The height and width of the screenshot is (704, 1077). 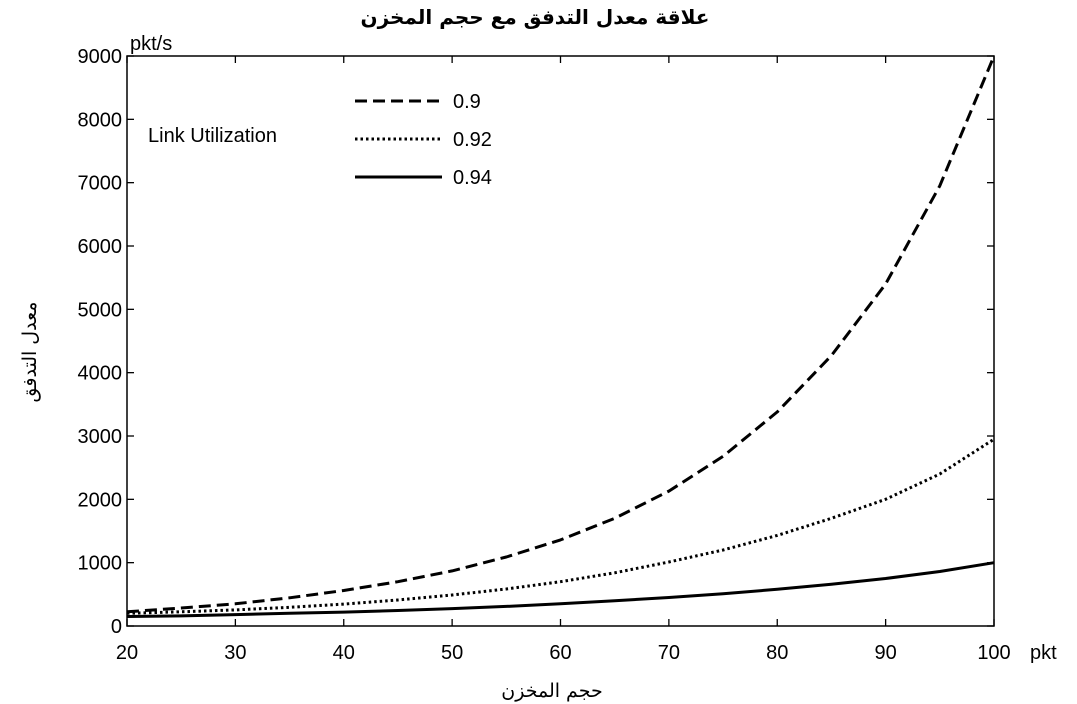 What do you see at coordinates (100, 247) in the screenshot?
I see `y-tick-label: 6000` at bounding box center [100, 247].